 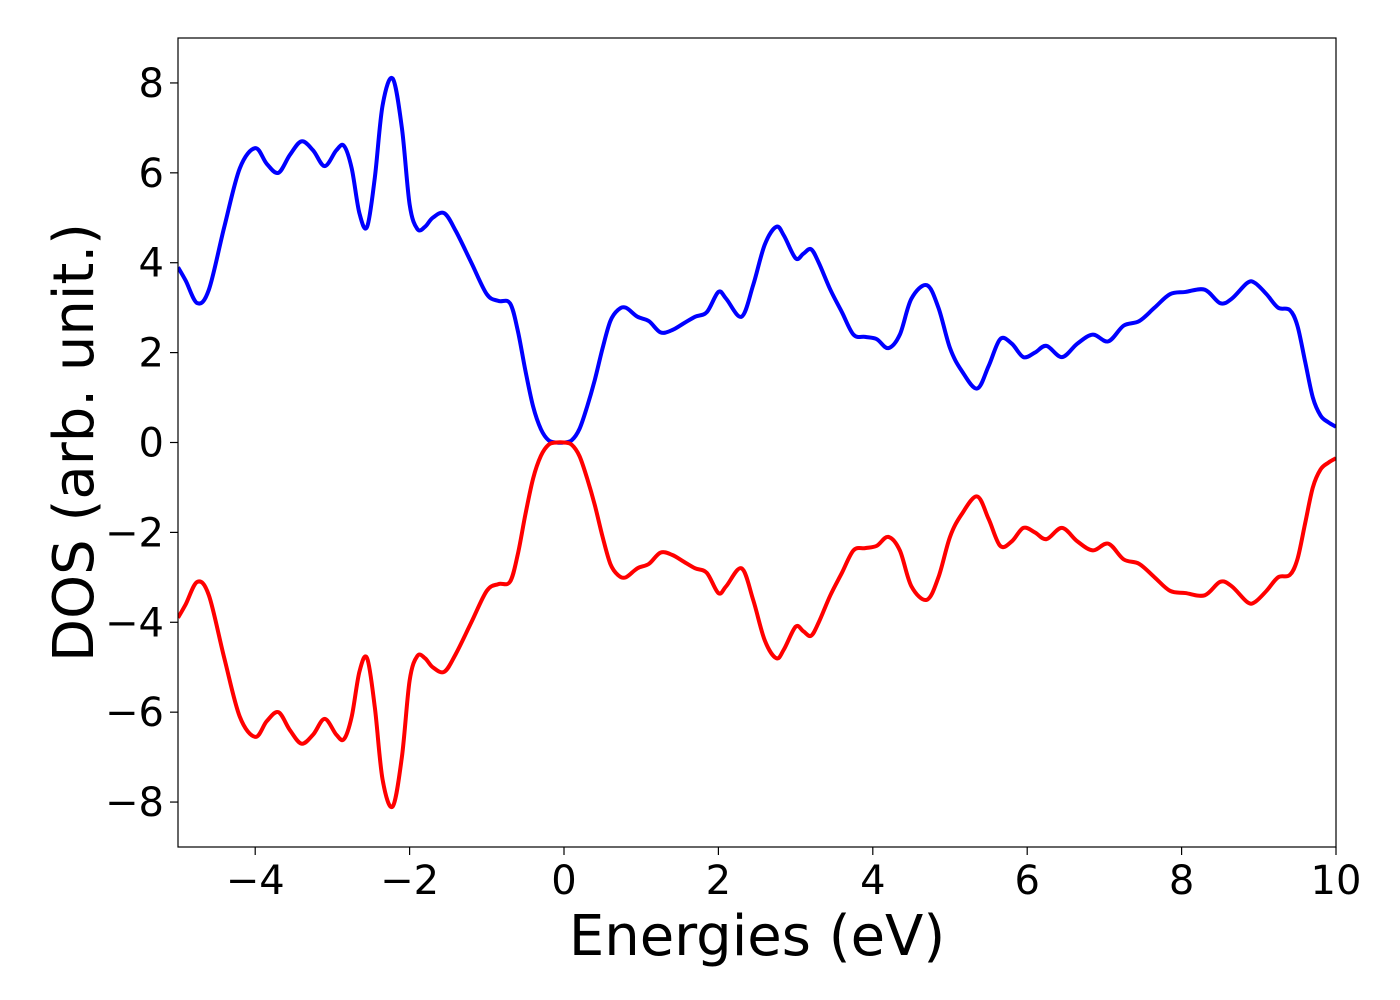 I want to click on x-tick-label: 2, so click(x=718, y=881).